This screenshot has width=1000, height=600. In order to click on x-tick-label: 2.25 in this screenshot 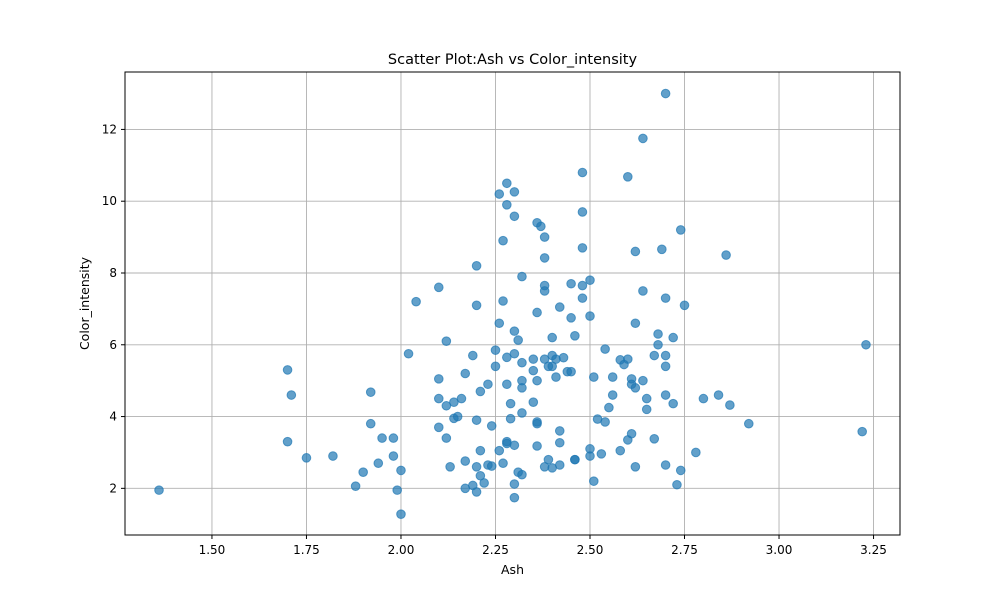, I will do `click(495, 550)`.